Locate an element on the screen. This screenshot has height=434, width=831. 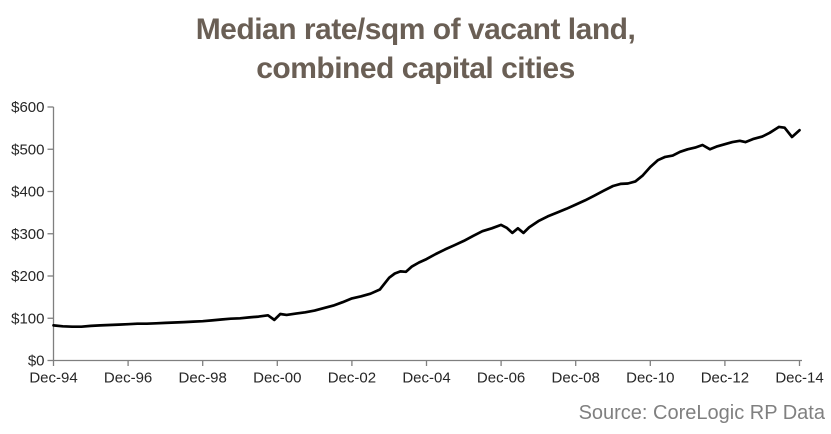
y-tick-label: $500 is located at coordinates (27, 149).